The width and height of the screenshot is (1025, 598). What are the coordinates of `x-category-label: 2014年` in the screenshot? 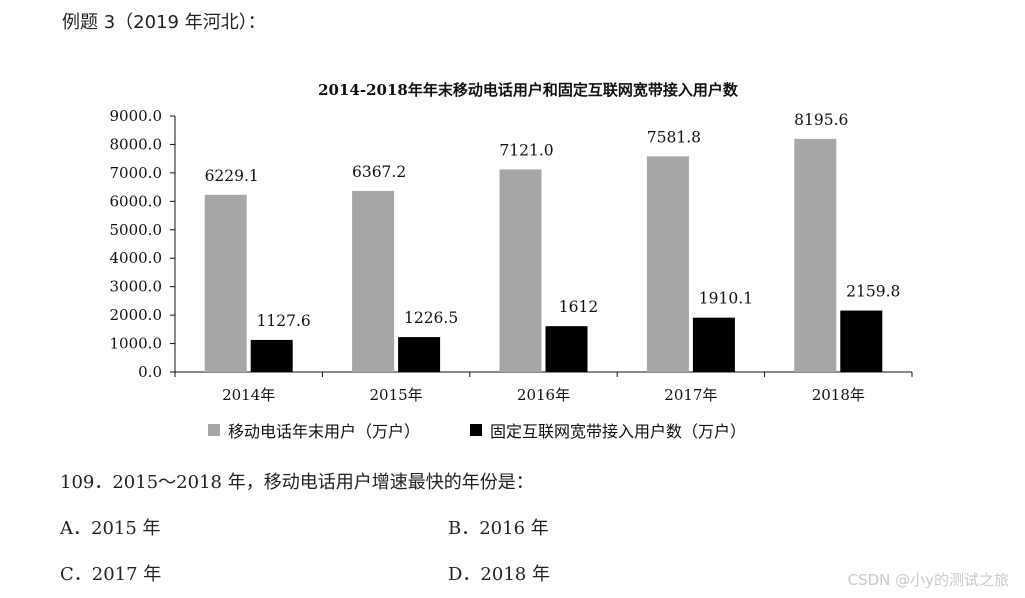 It's located at (248, 395).